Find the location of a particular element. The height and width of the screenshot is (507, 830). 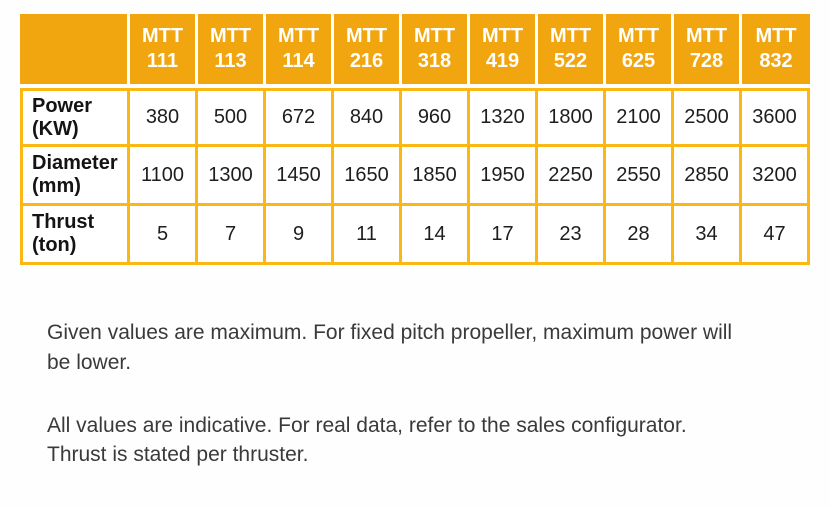

column-header-line2: 728 is located at coordinates (706, 61).